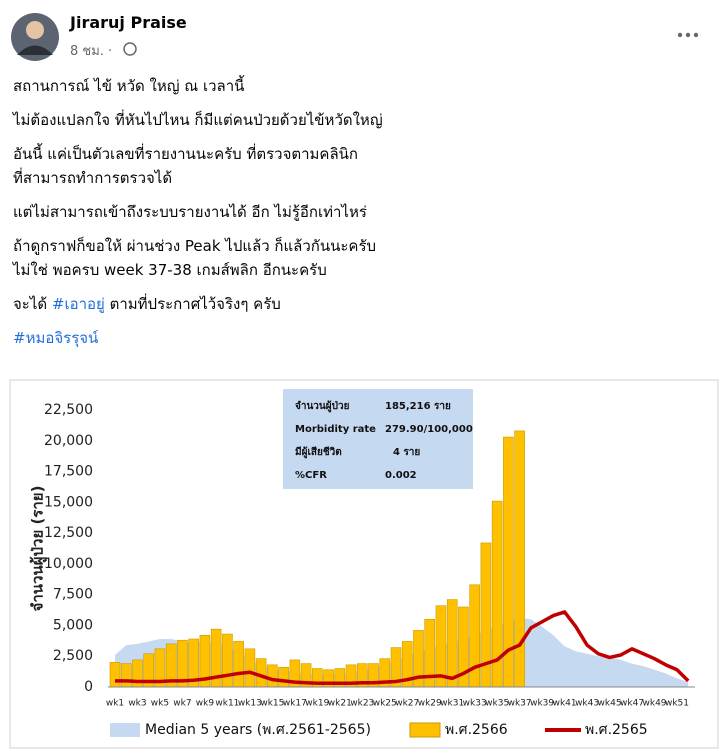 Image resolution: width=721 pixels, height=753 pixels. Describe the element at coordinates (429, 429) in the screenshot. I see `info-value: 279.90/100,000` at that location.